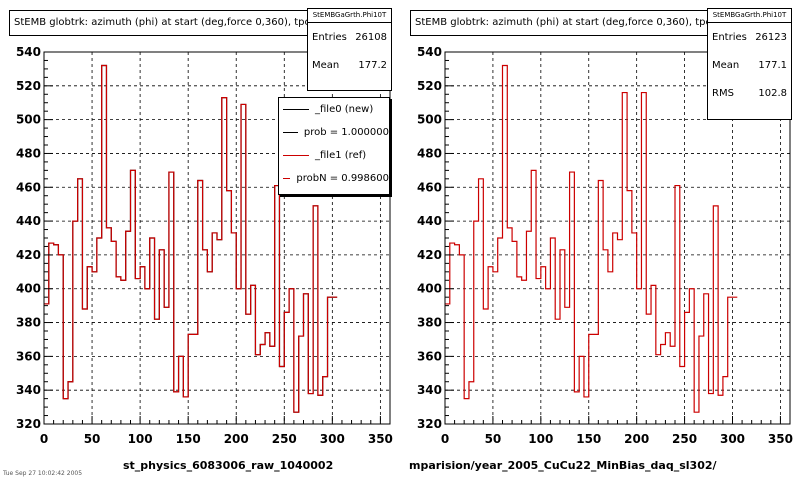  Describe the element at coordinates (296, 155) in the screenshot. I see `legend-swatch-file1` at that location.